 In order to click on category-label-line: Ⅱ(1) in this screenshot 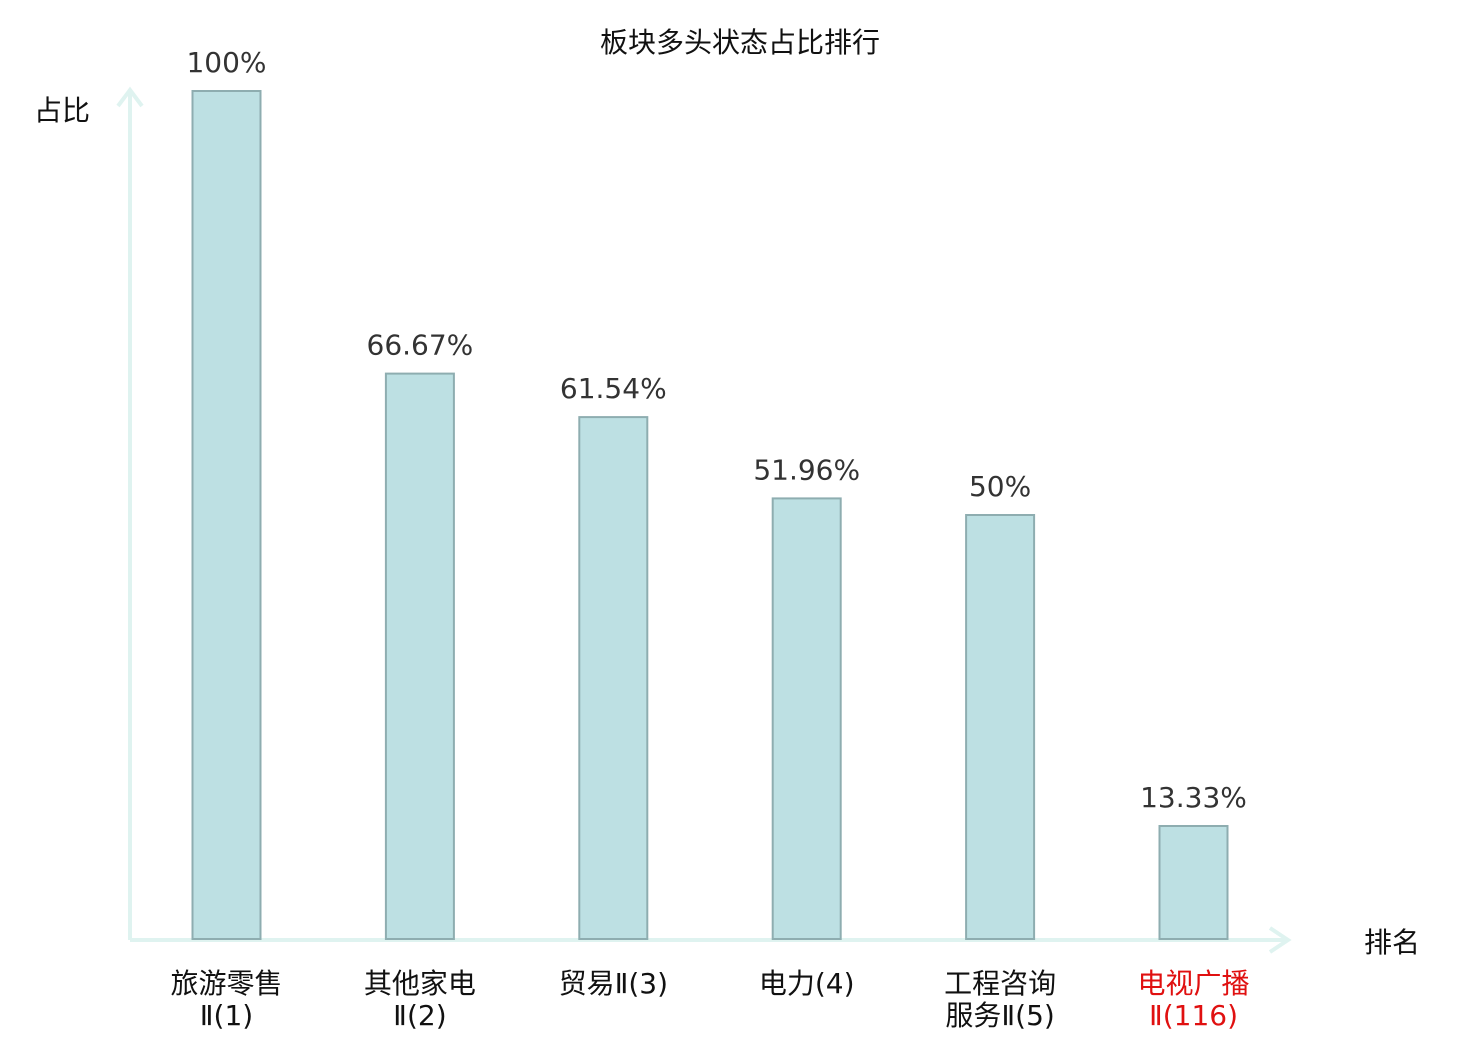, I will do `click(226, 1015)`.